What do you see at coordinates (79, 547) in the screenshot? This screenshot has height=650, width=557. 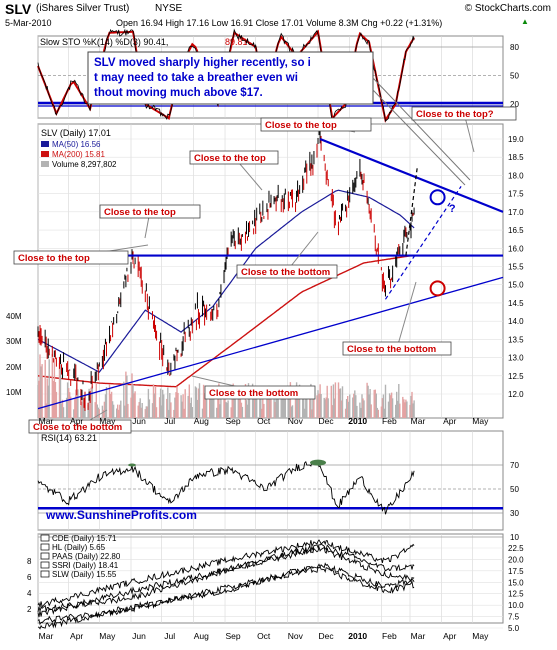 I see `compare-legend-item: HL (Daily) 5.65` at bounding box center [79, 547].